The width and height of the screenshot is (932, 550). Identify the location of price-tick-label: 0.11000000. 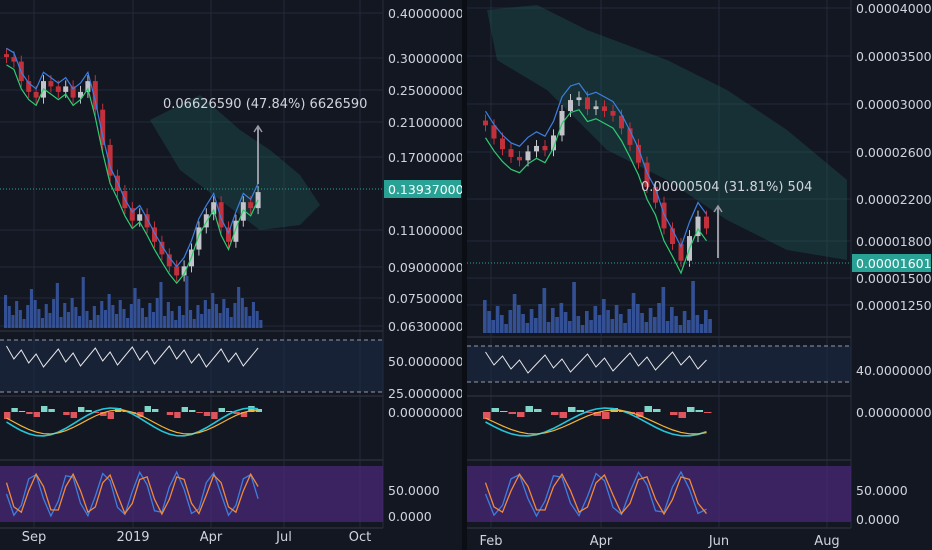
(425, 230).